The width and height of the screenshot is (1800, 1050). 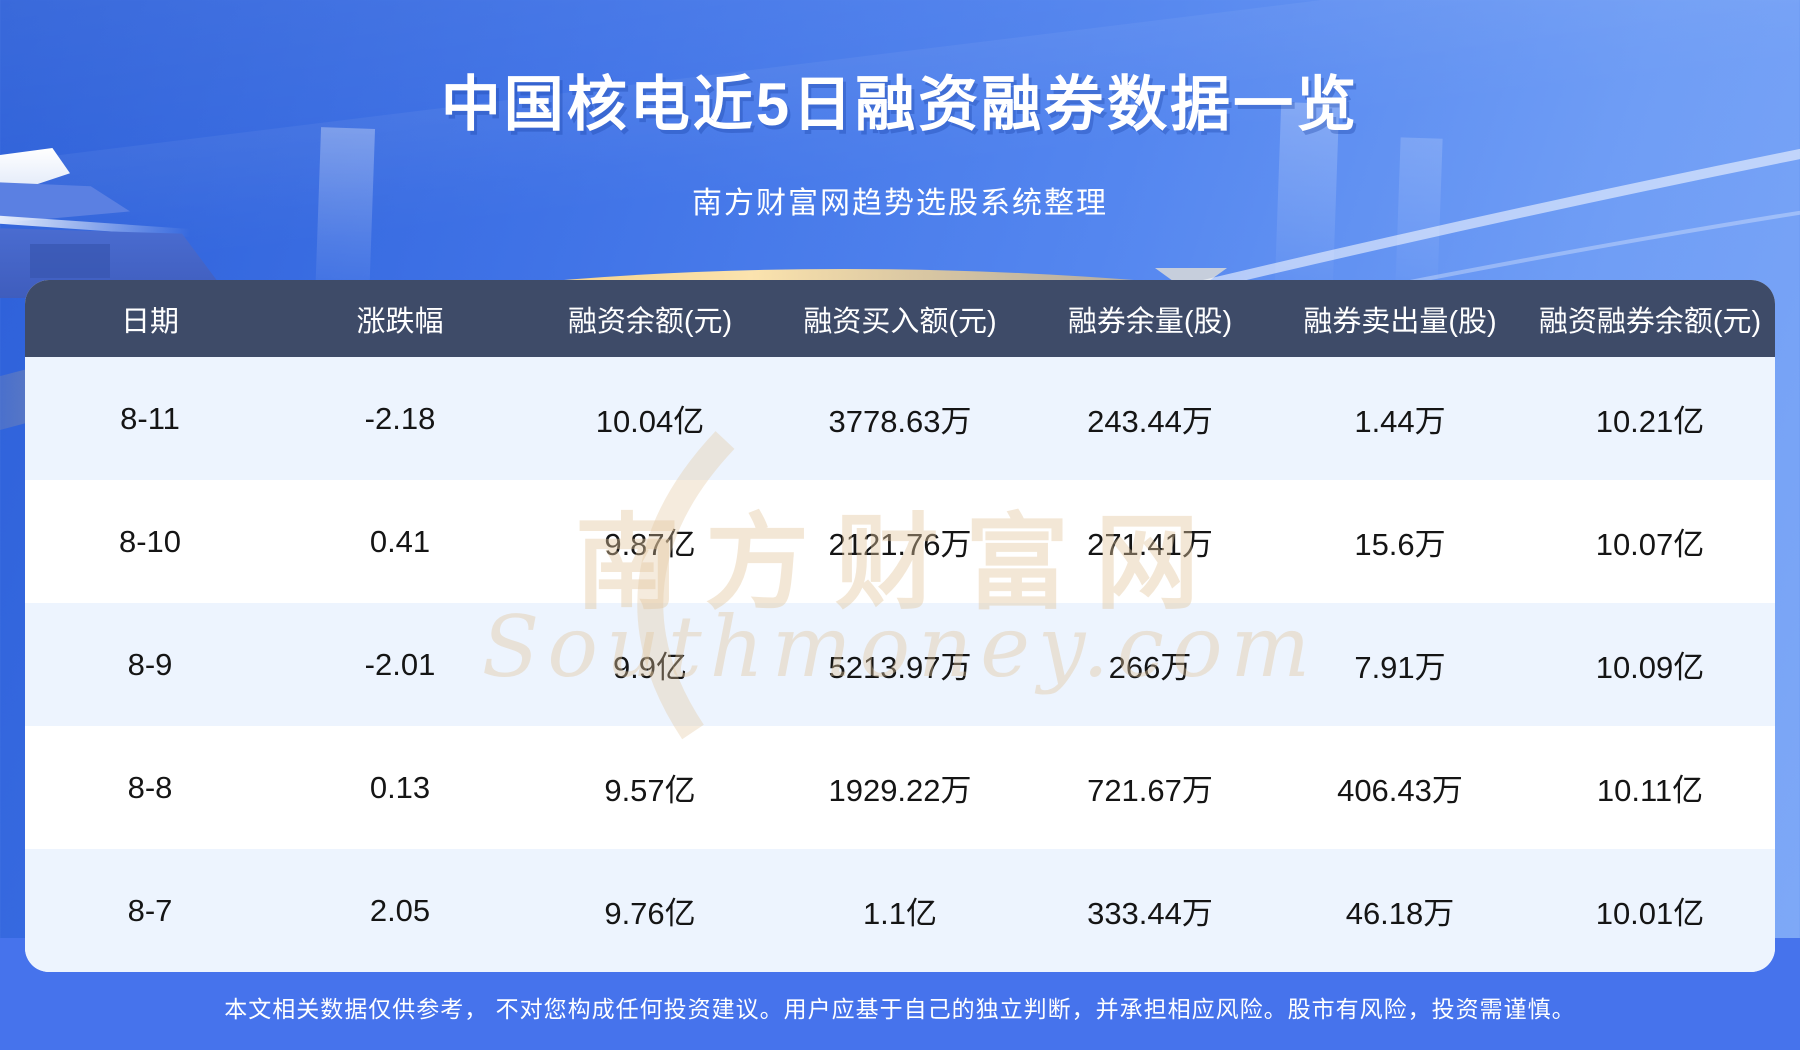 What do you see at coordinates (1650, 544) in the screenshot?
I see `table-cell: 10.07亿` at bounding box center [1650, 544].